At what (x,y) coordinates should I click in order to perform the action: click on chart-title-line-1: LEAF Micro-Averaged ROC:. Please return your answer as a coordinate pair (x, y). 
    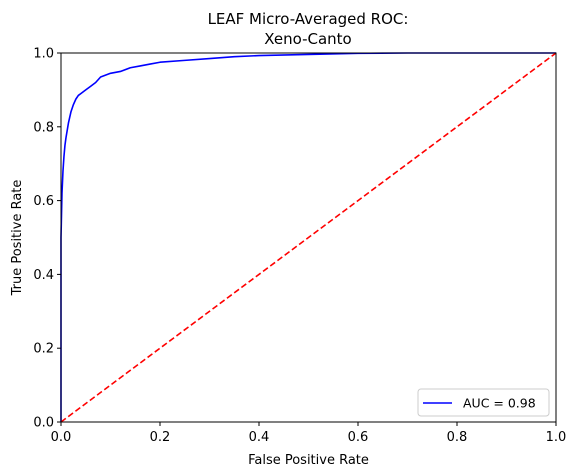
    Looking at the image, I should click on (308, 19).